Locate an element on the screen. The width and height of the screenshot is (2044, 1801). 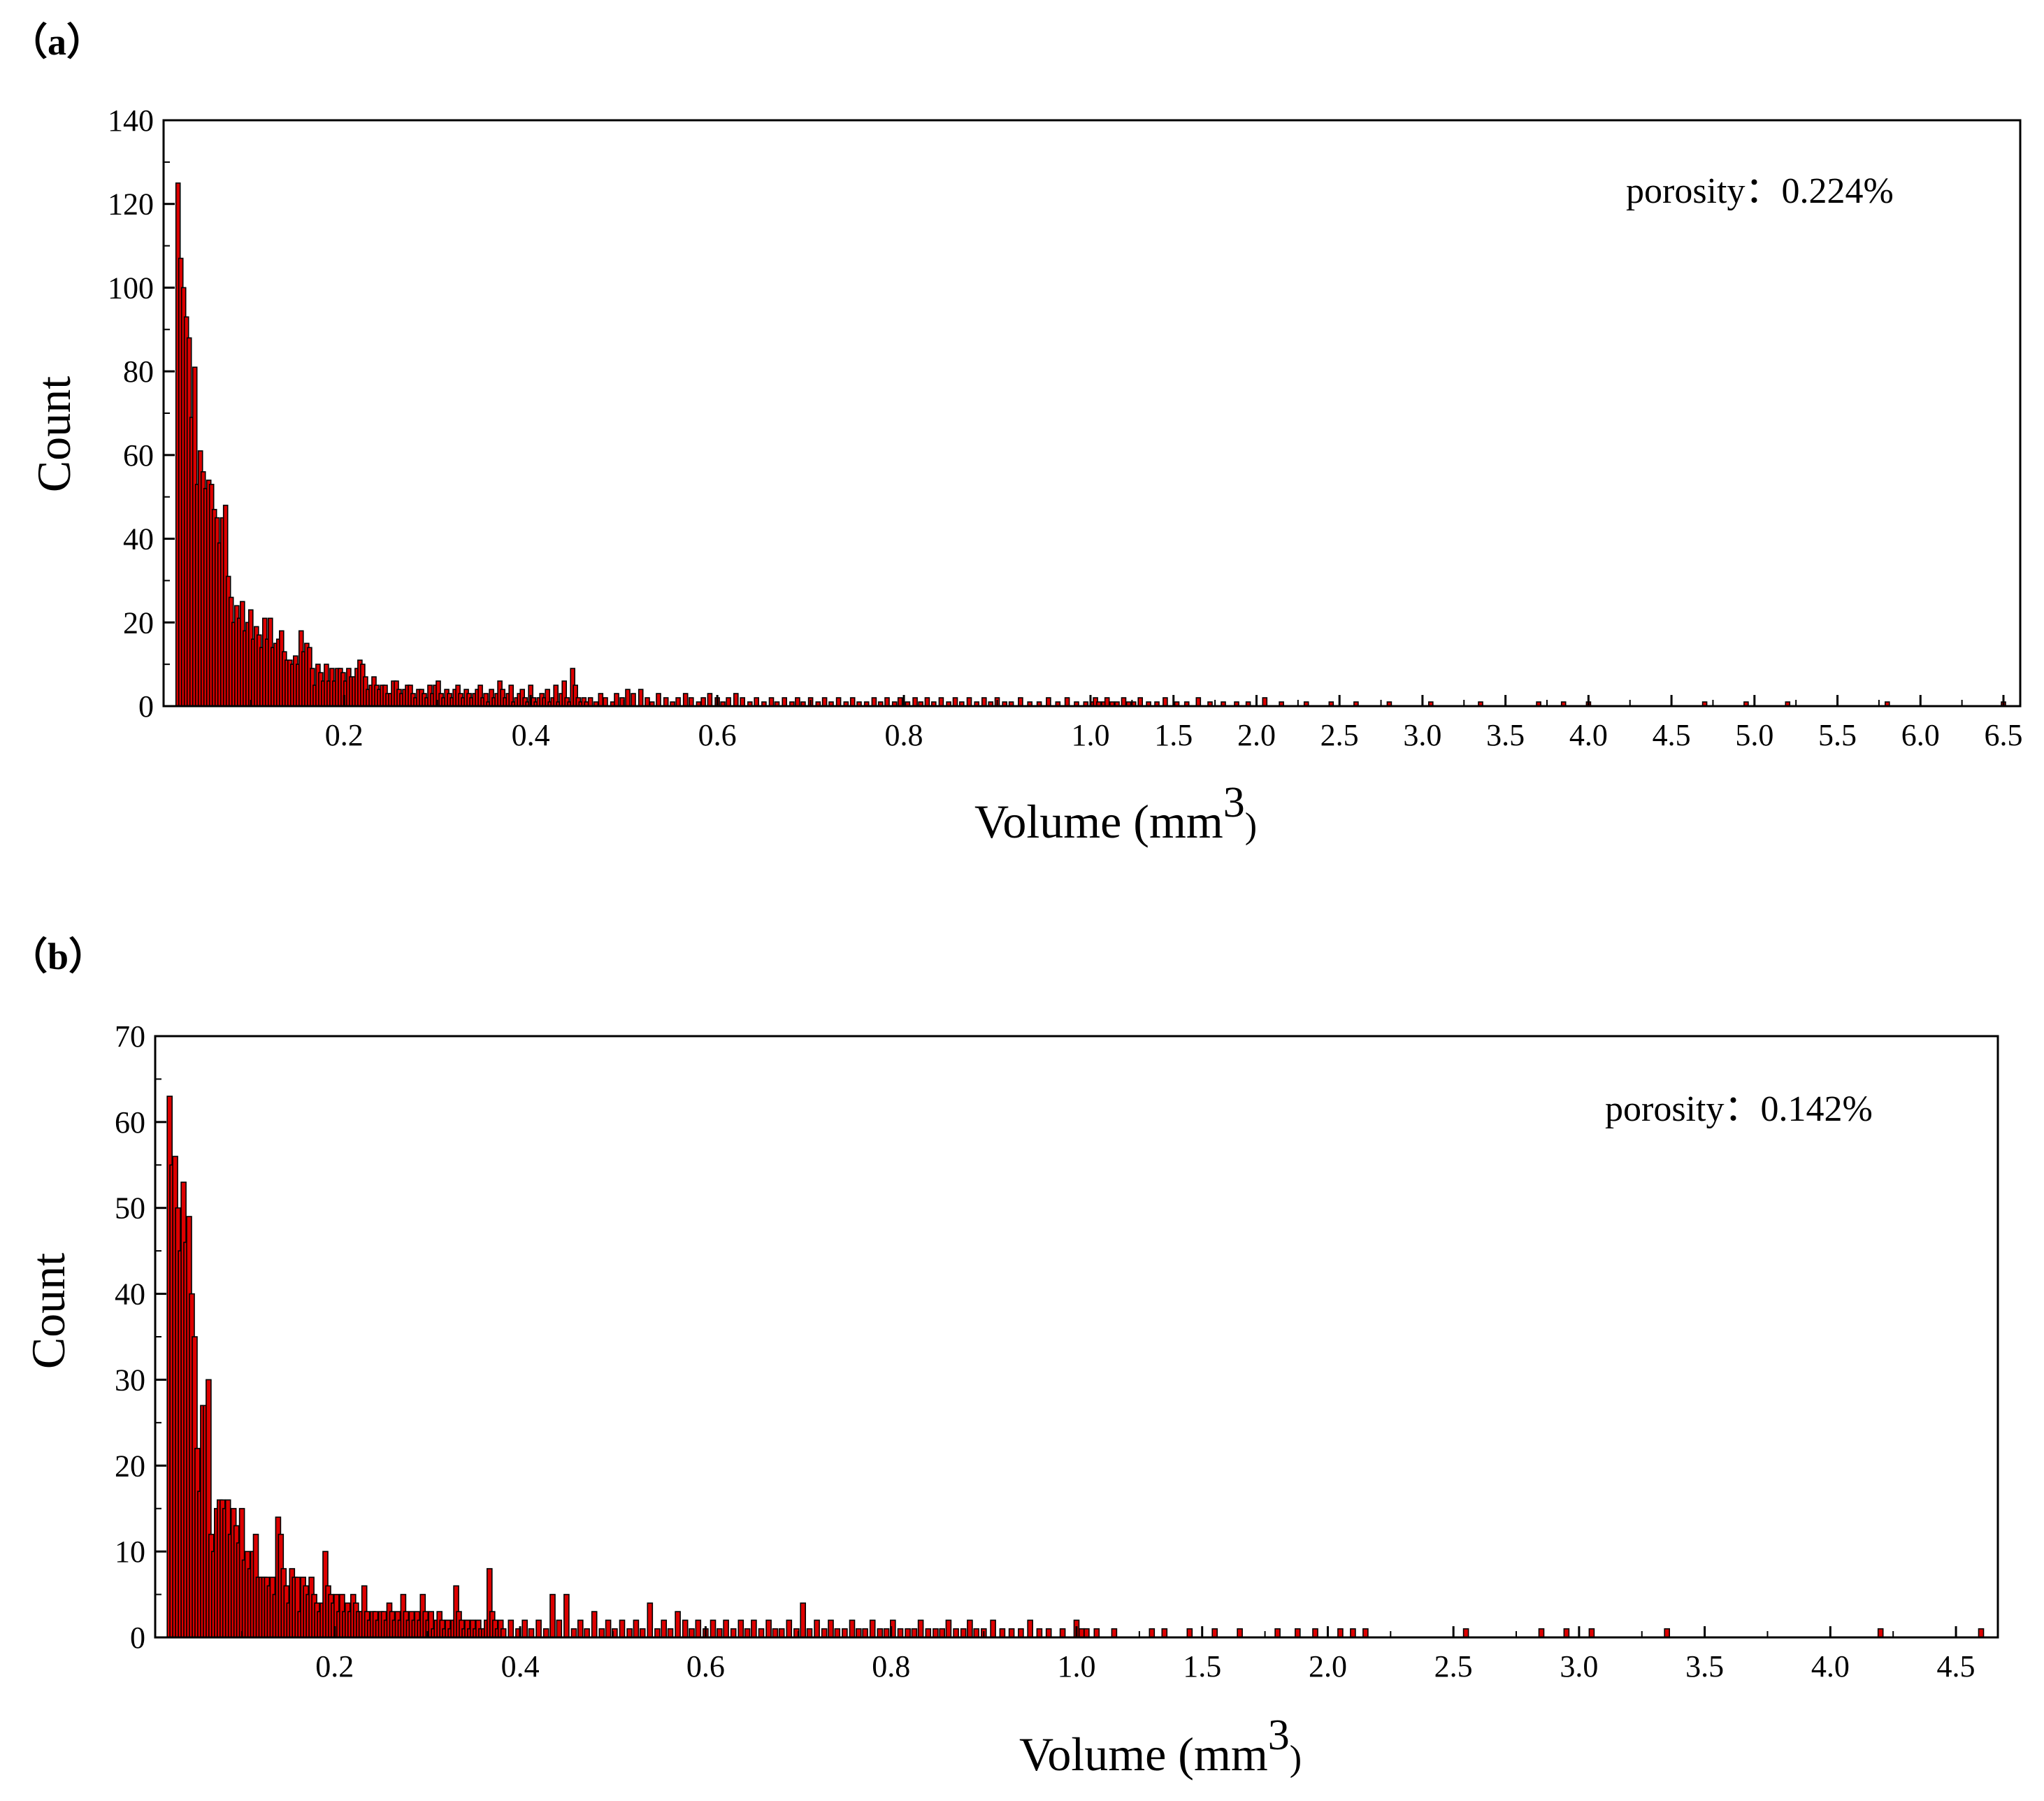
y-tick-label: 30 is located at coordinates (130, 1380).